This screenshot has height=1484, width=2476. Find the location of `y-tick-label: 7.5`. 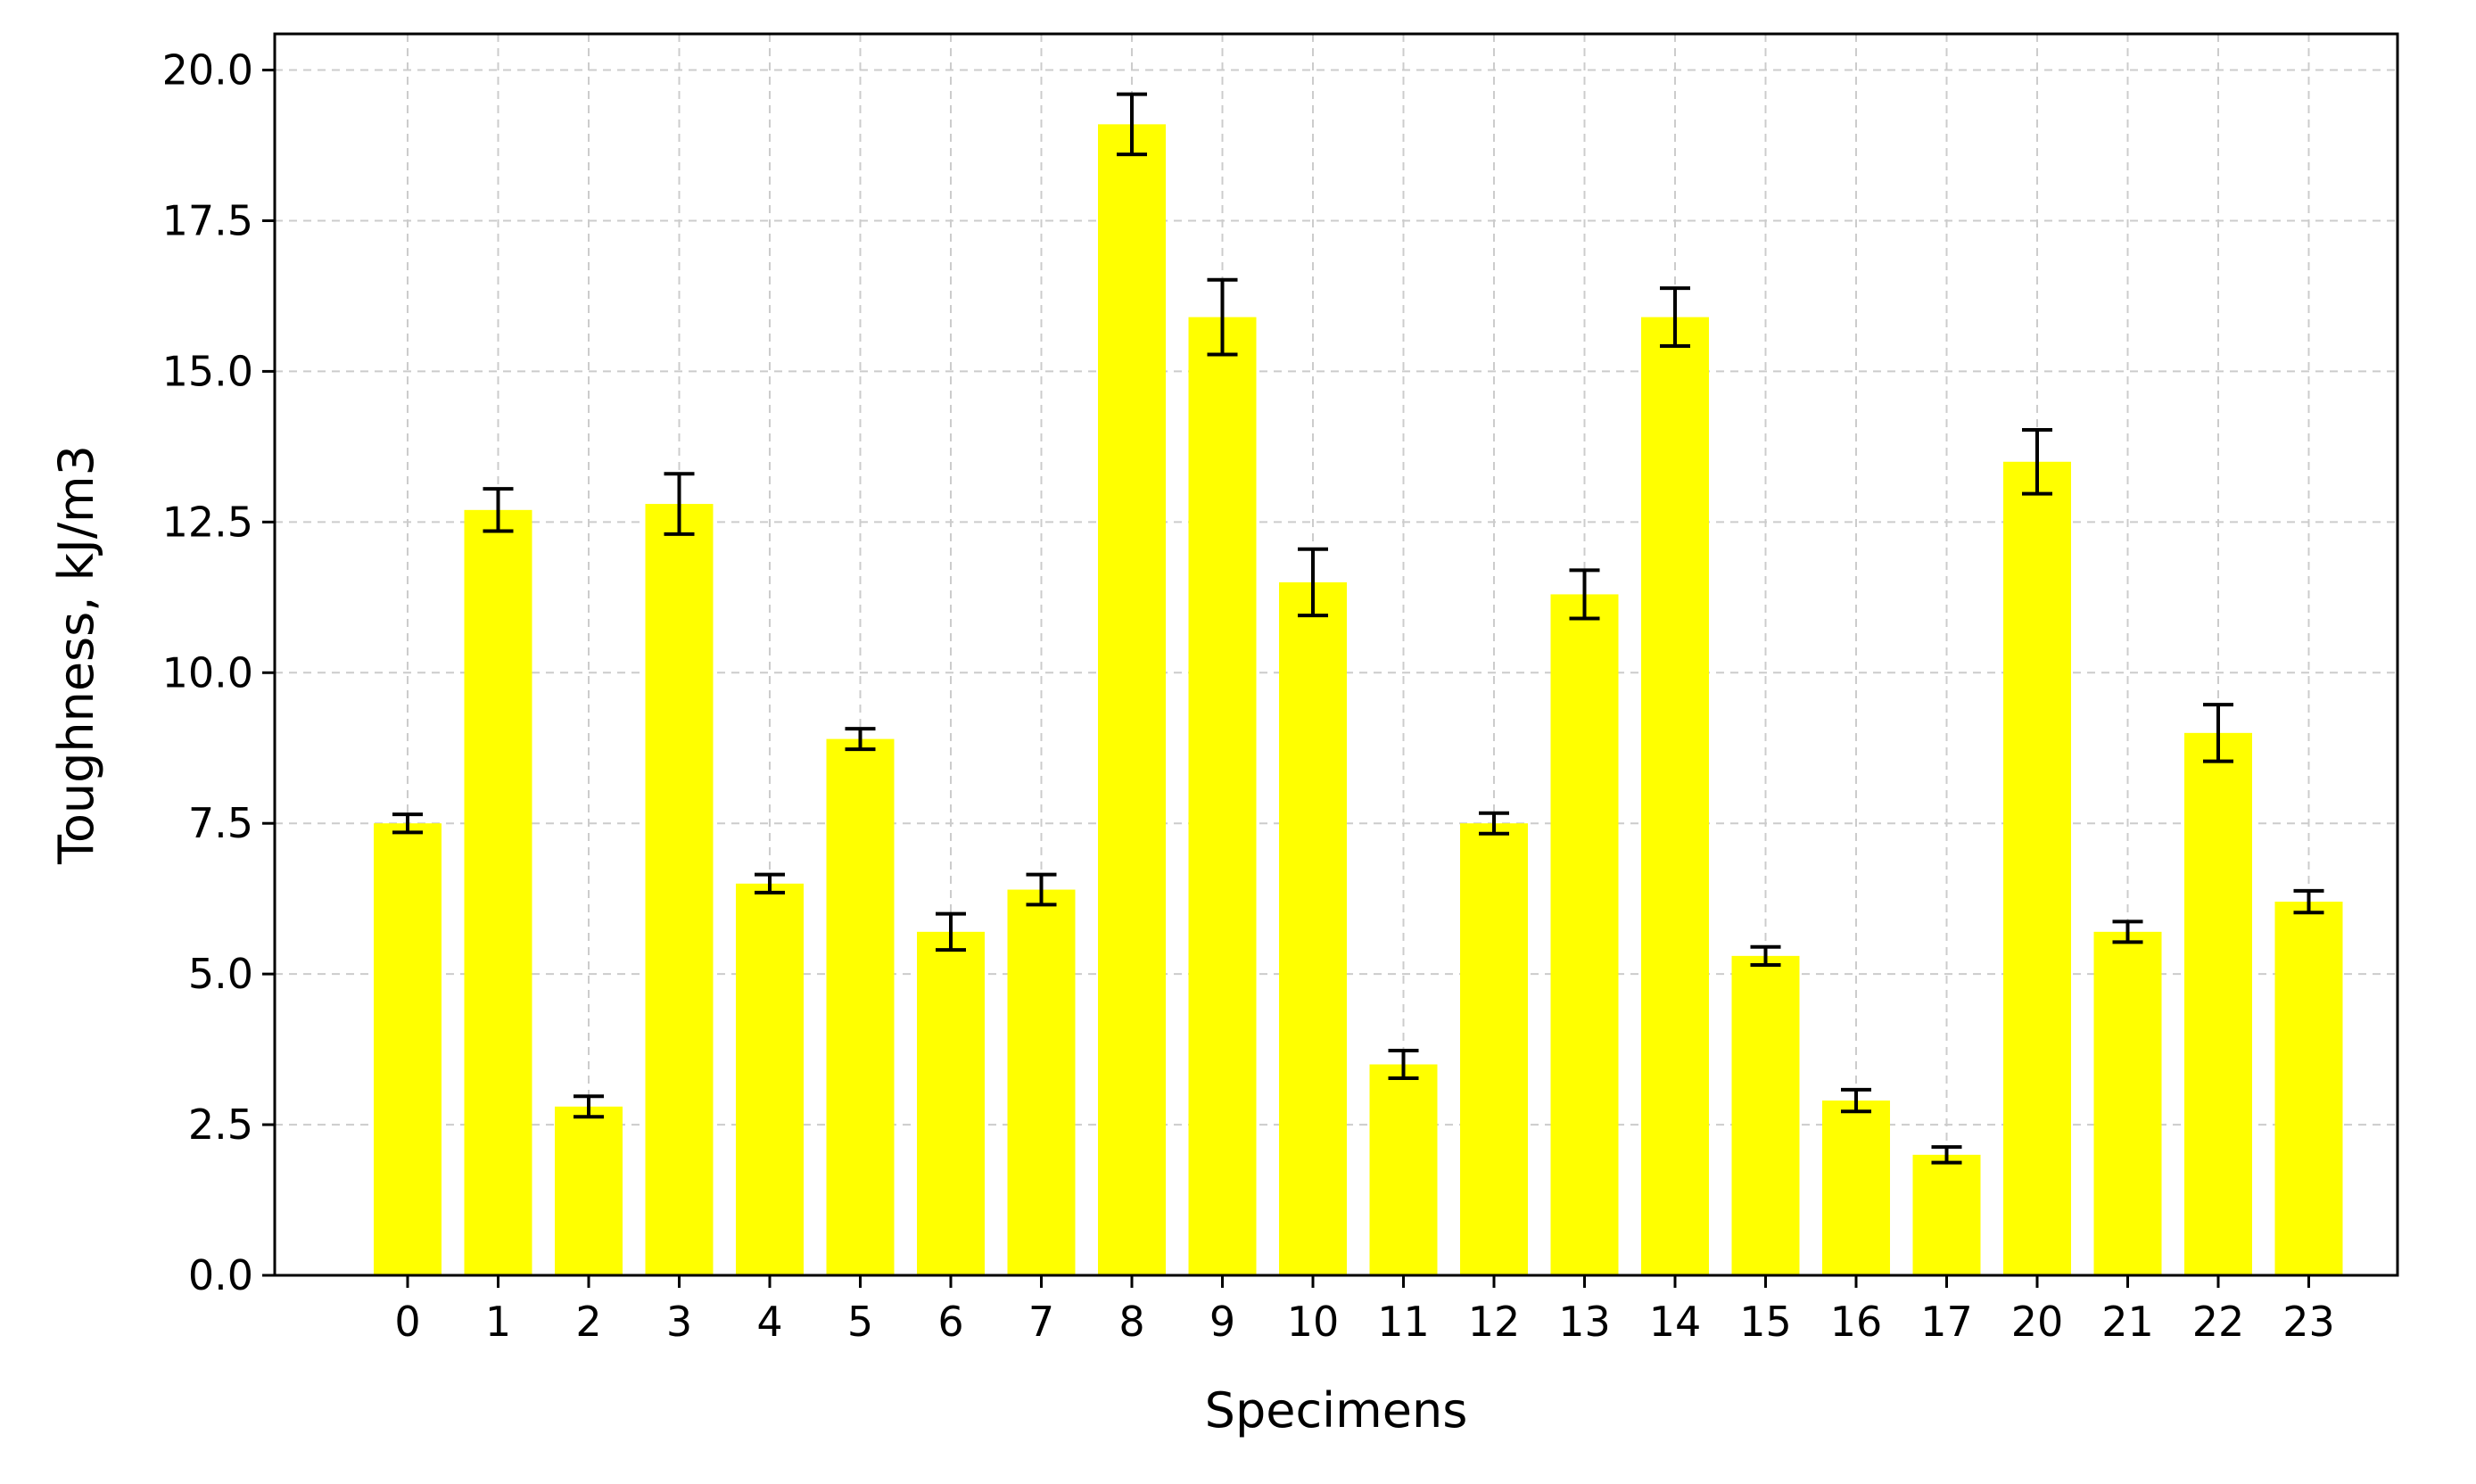

y-tick-label: 7.5 is located at coordinates (220, 823).